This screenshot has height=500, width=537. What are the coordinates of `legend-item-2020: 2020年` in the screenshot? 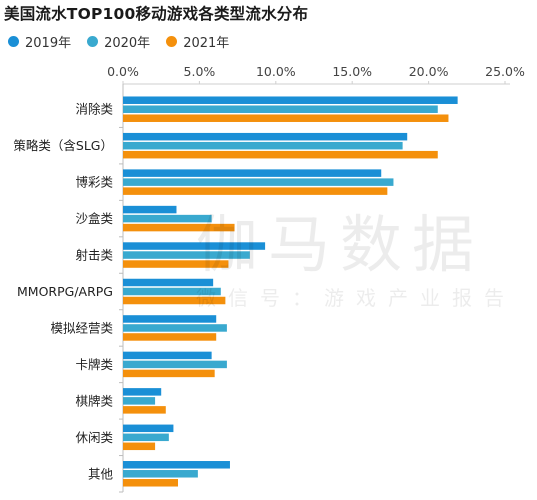 It's located at (118, 41).